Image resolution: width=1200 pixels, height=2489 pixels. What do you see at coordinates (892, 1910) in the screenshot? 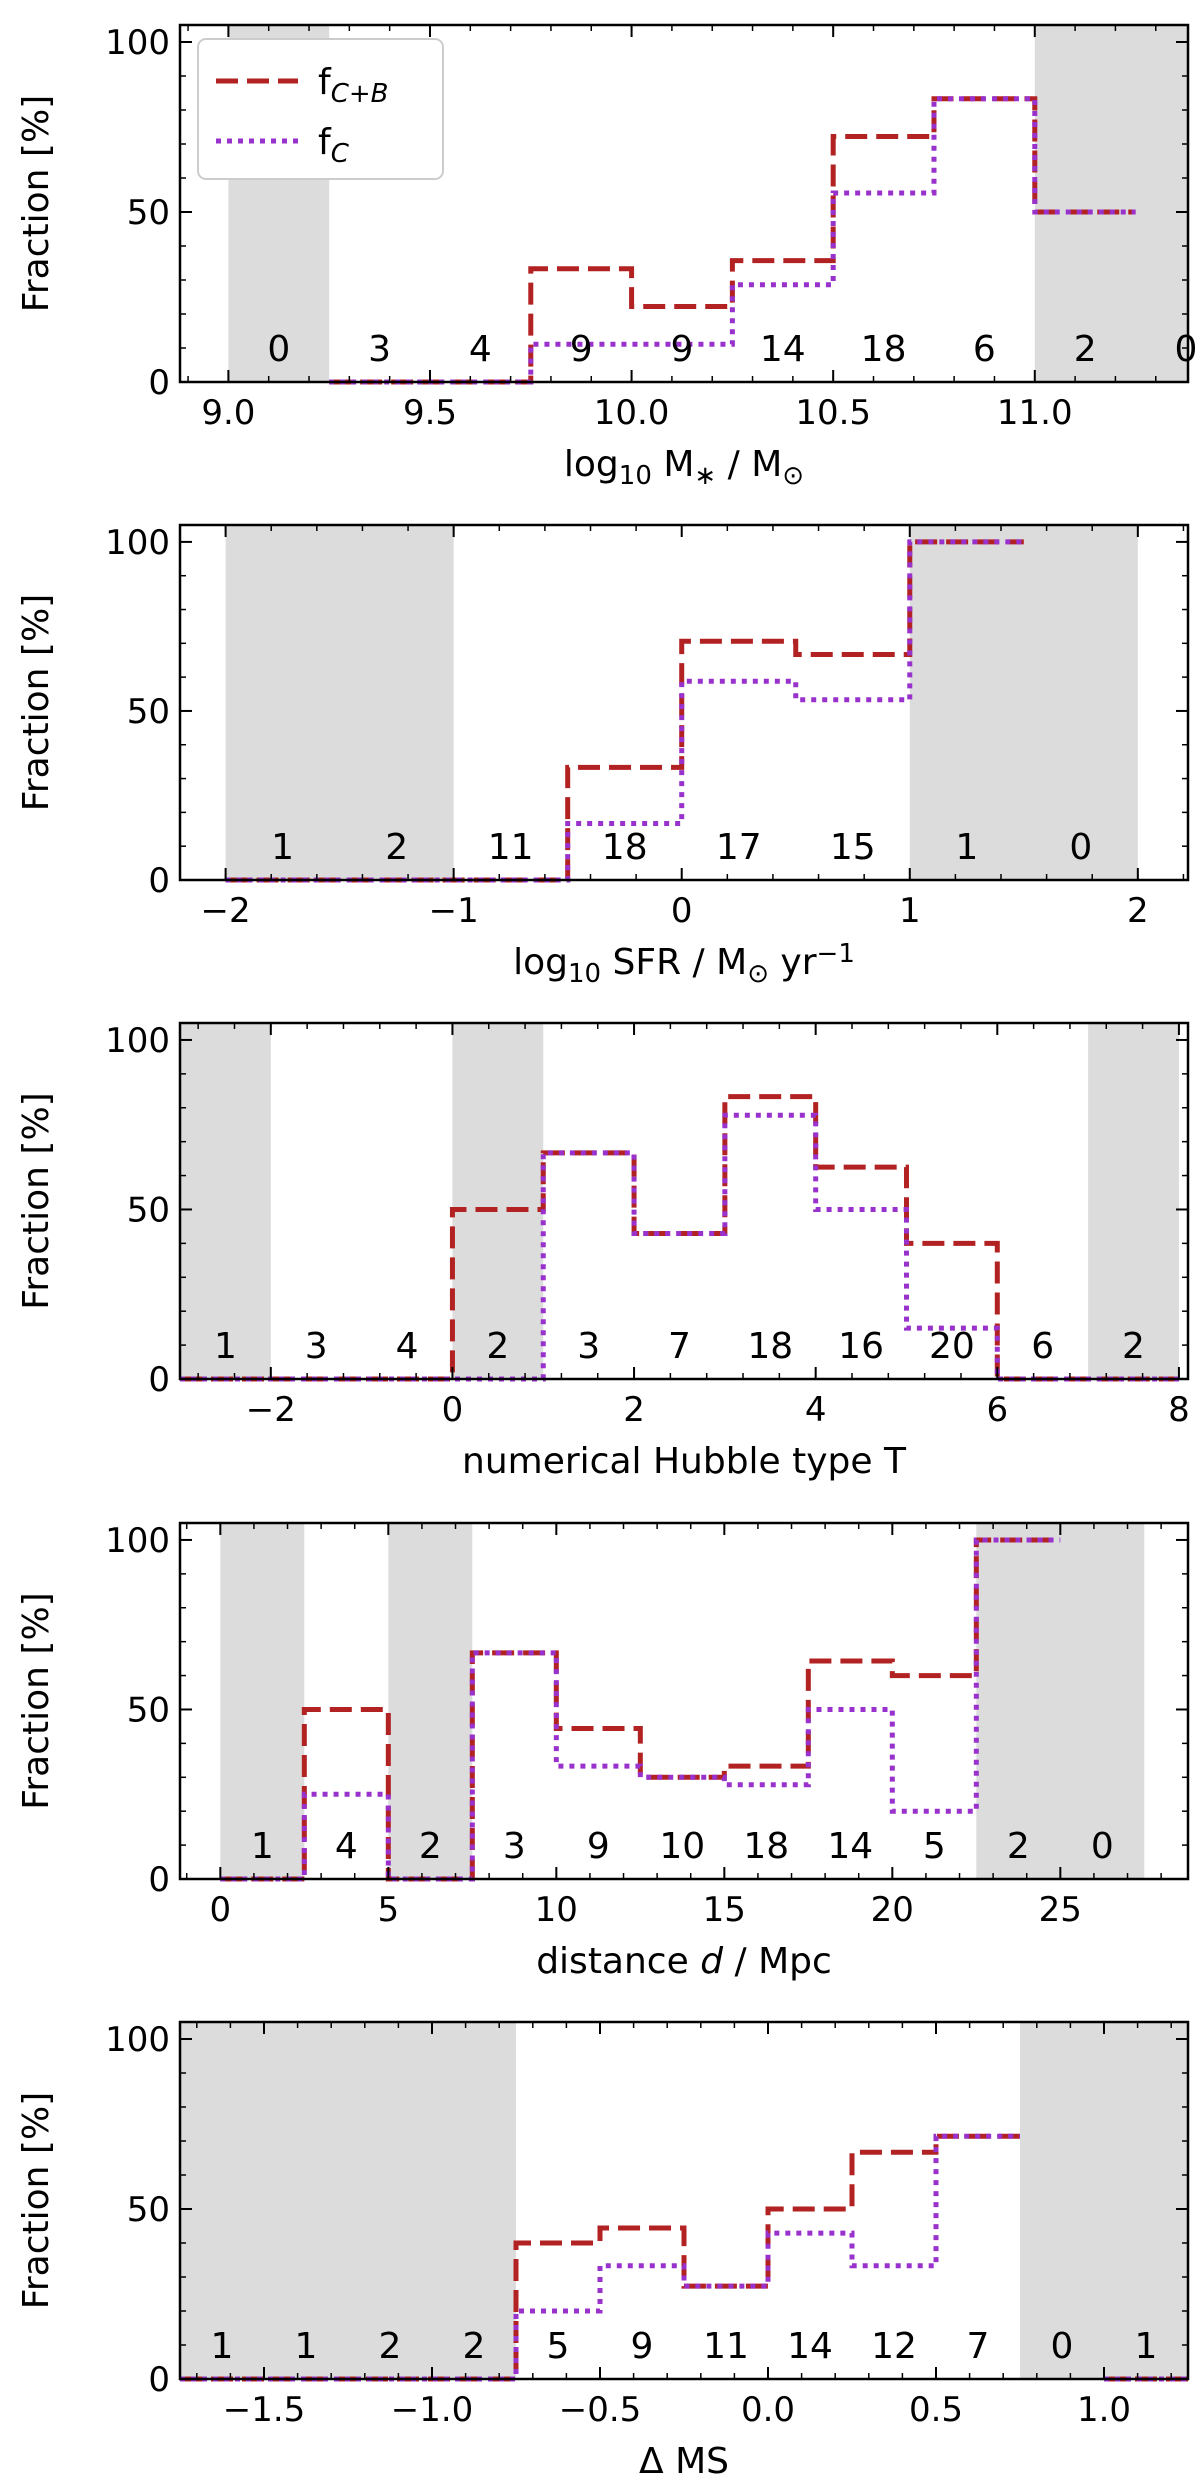
I see `x-tick-label: 20` at bounding box center [892, 1910].